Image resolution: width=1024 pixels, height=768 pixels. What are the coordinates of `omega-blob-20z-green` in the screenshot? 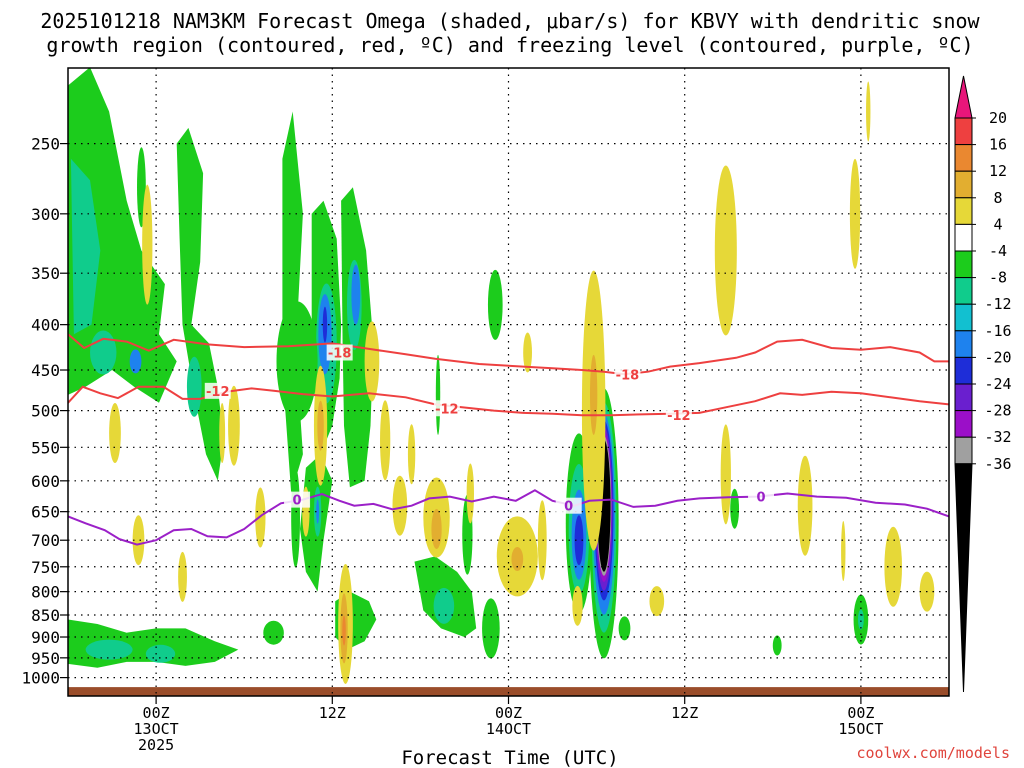 It's located at (438, 394).